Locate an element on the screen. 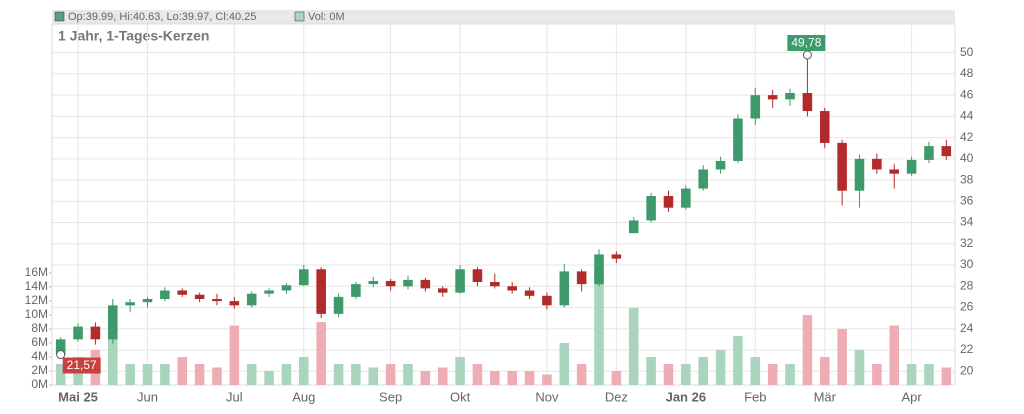  y2-tick-label: 2M is located at coordinates (39, 370).